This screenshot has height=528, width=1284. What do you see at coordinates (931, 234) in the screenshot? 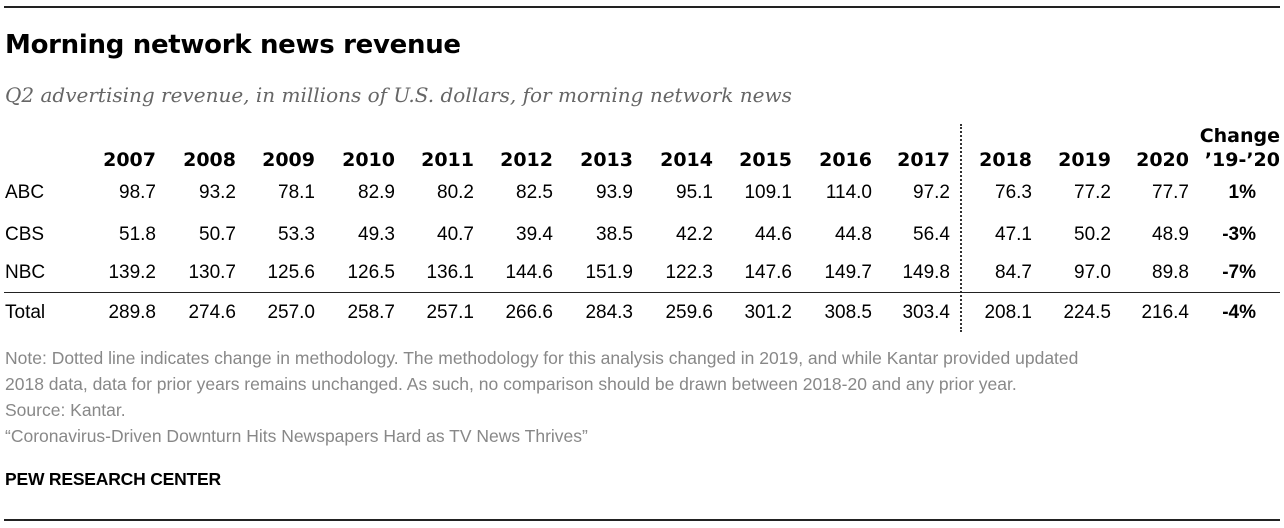
I see `cell-cbs-2017: 56.4` at bounding box center [931, 234].